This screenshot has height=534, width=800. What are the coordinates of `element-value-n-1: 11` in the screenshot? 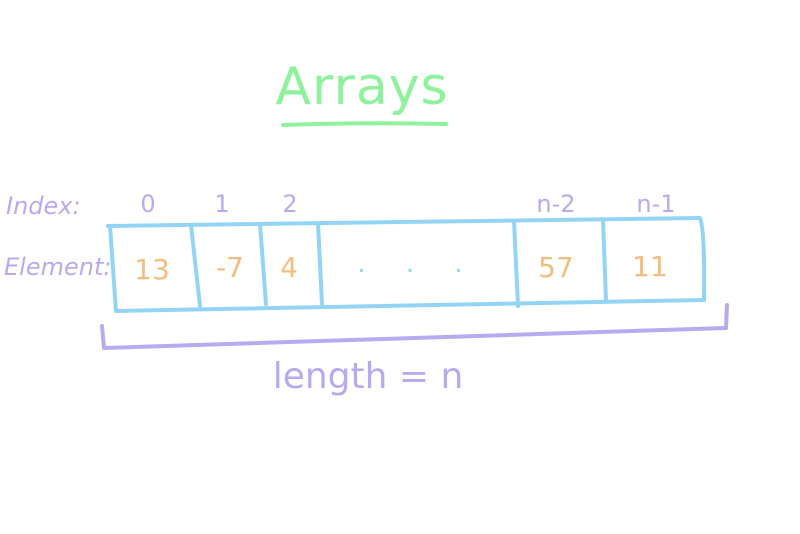 It's located at (650, 266).